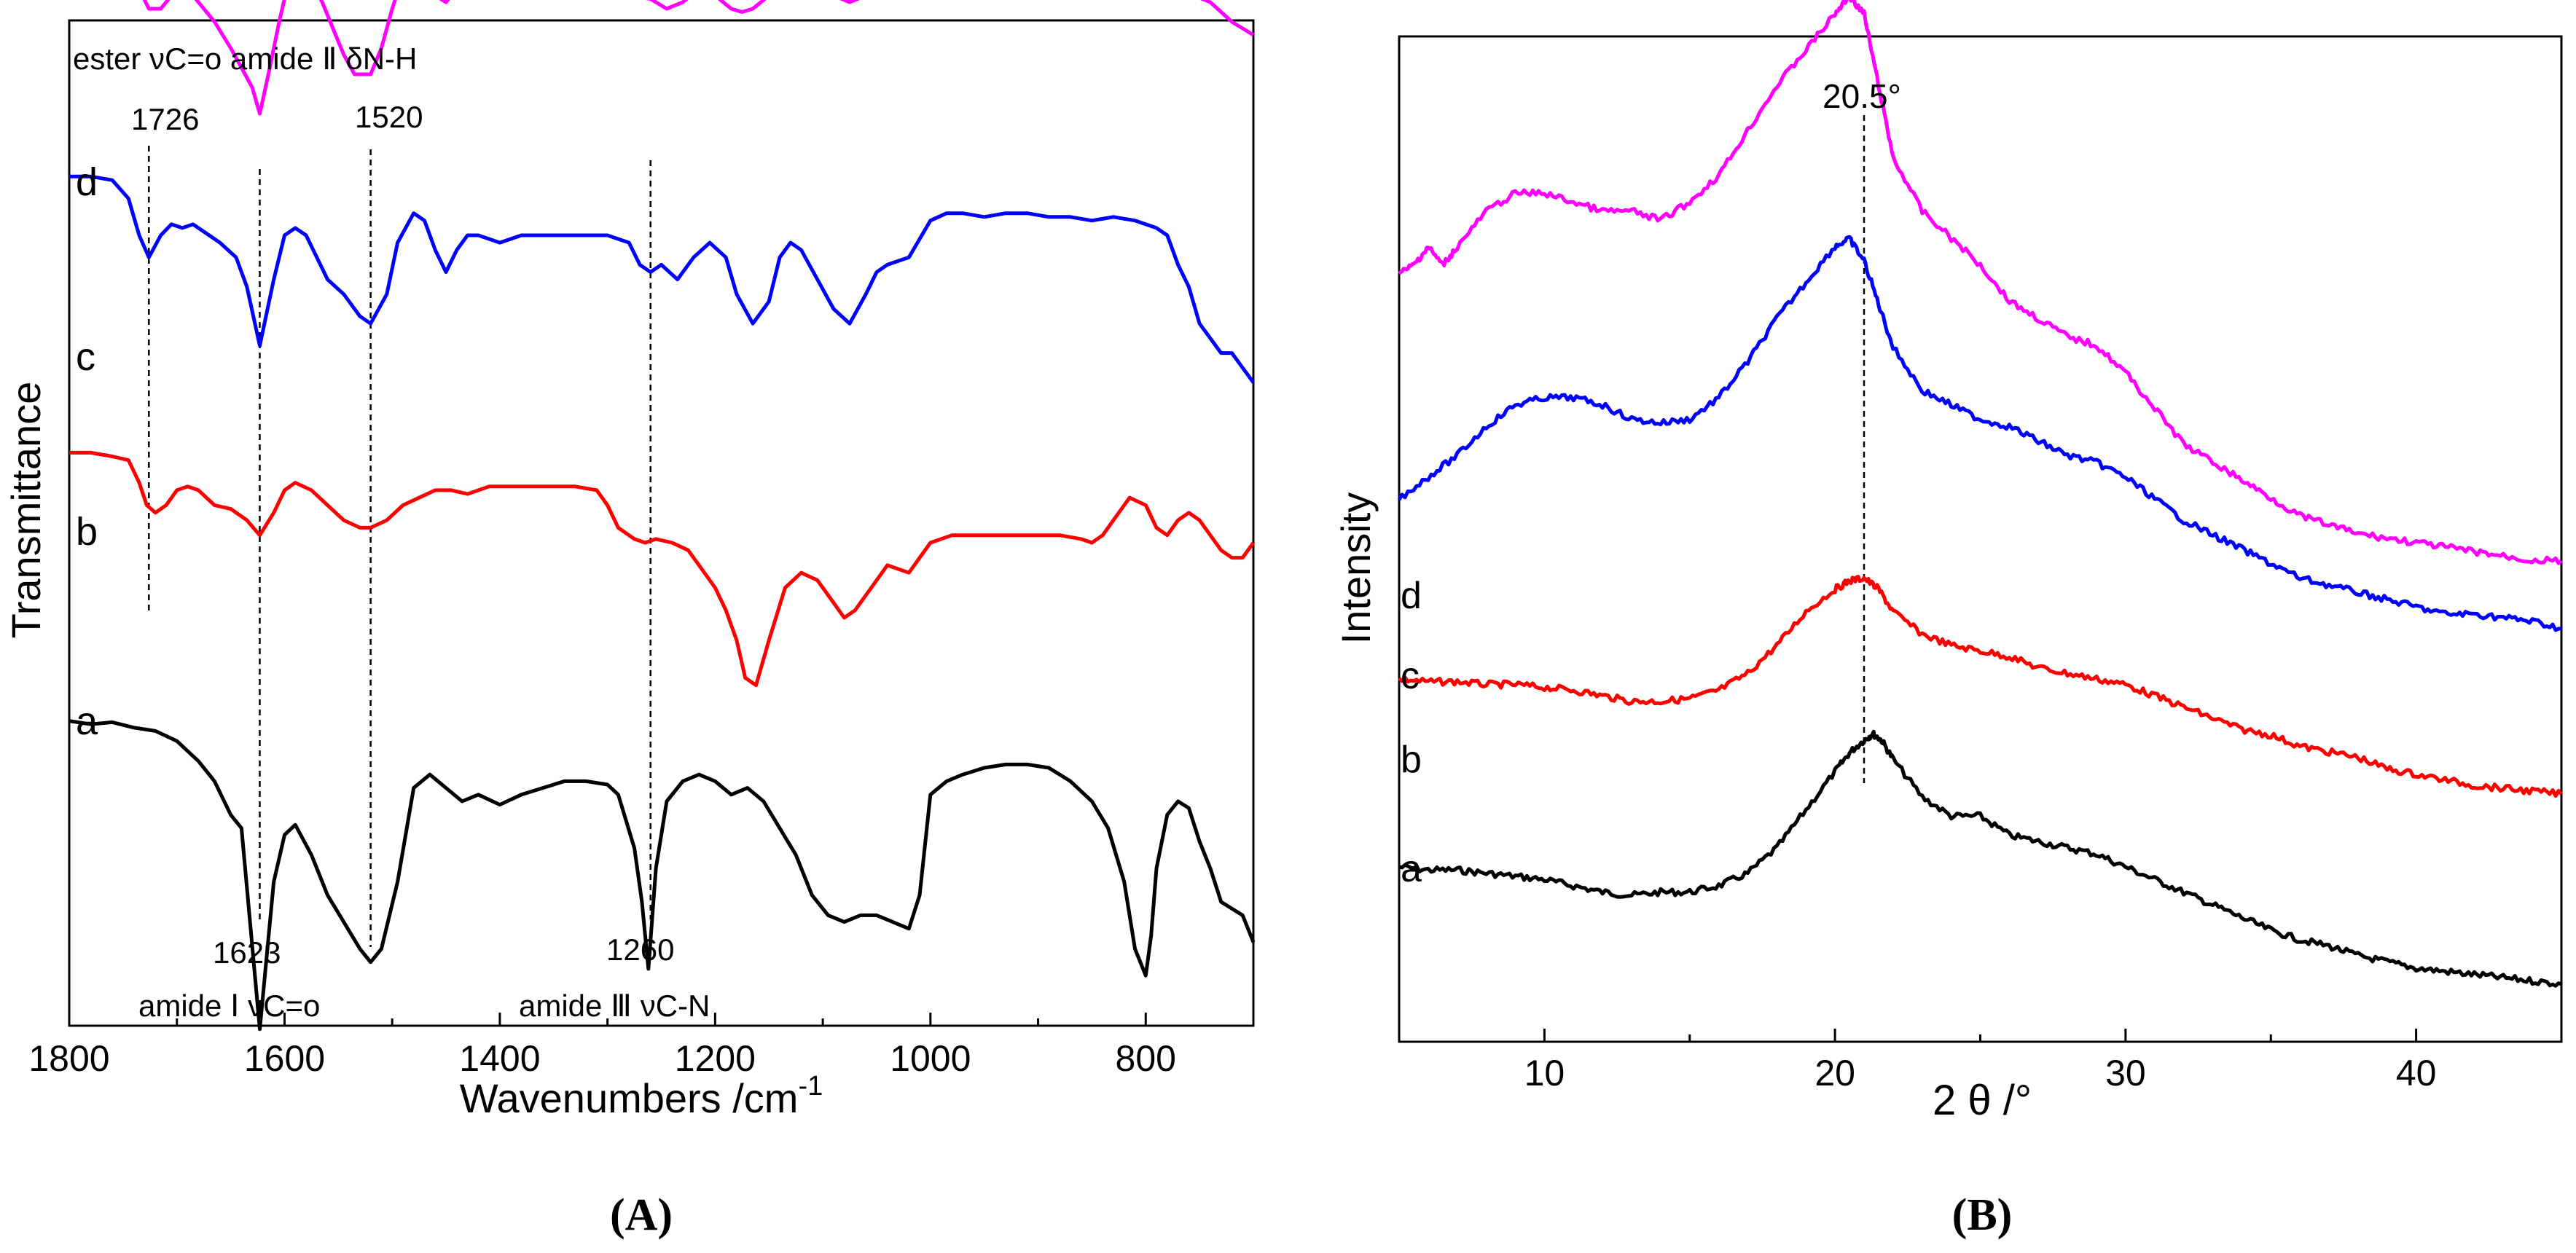 The width and height of the screenshot is (2576, 1253). Describe the element at coordinates (698, 58) in the screenshot. I see `panel-a-series-d` at that location.